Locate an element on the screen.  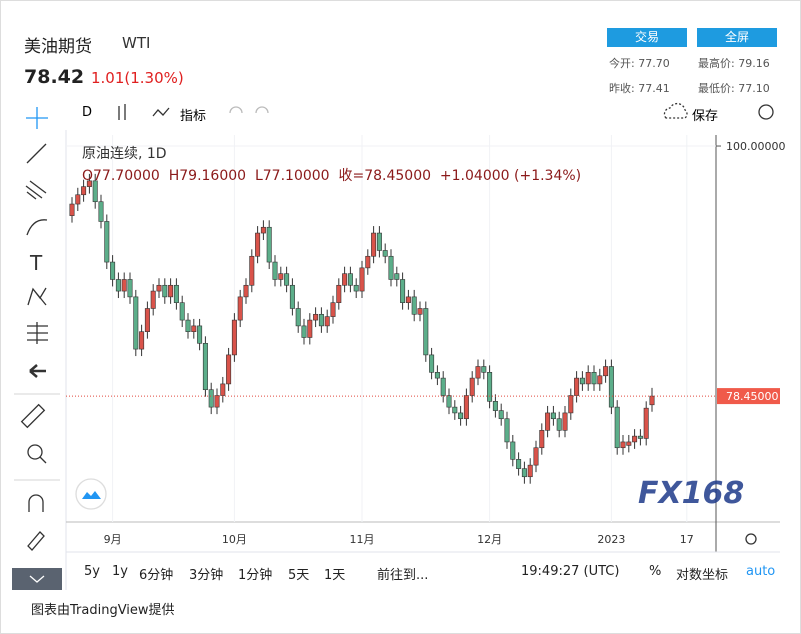
fullscreen-button: 全屏 is located at coordinates (737, 37).